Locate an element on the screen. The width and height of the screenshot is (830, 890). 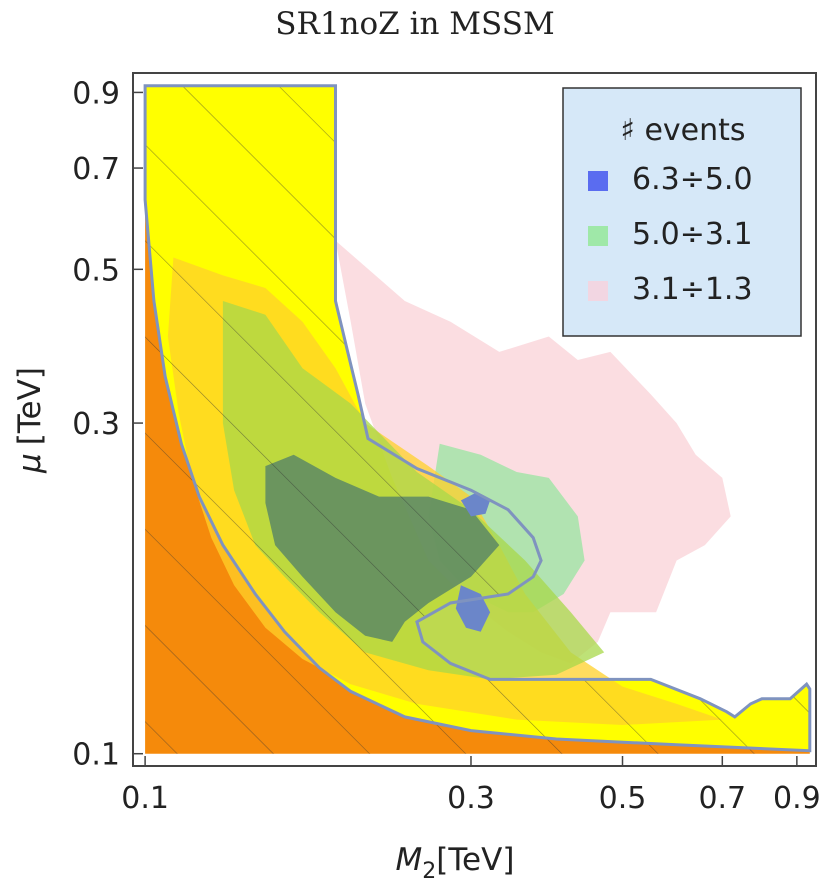
y-tick-label: 0.9 is located at coordinates (96, 93).